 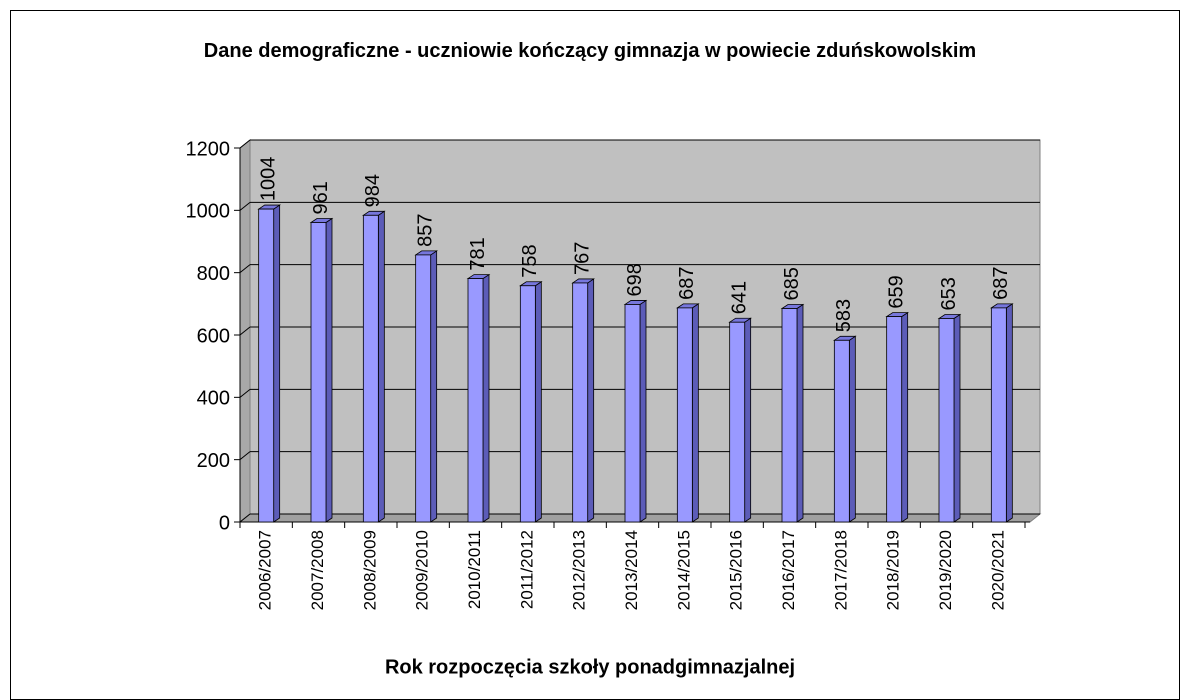 What do you see at coordinates (530, 260) in the screenshot?
I see `value-label: 758` at bounding box center [530, 260].